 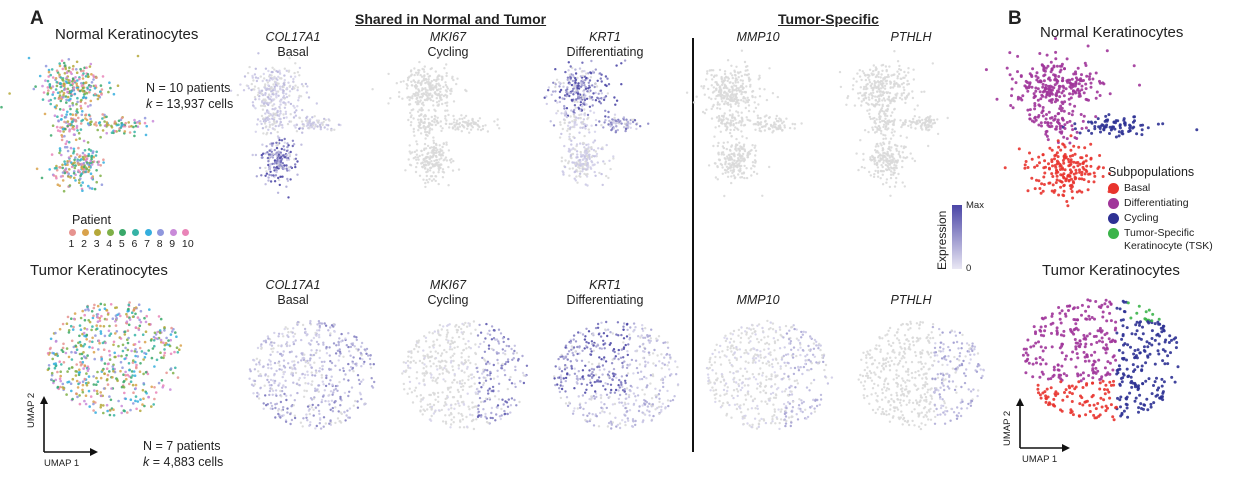 What do you see at coordinates (62, 463) in the screenshot?
I see `umap1-label-a: UMAP 1` at bounding box center [62, 463].